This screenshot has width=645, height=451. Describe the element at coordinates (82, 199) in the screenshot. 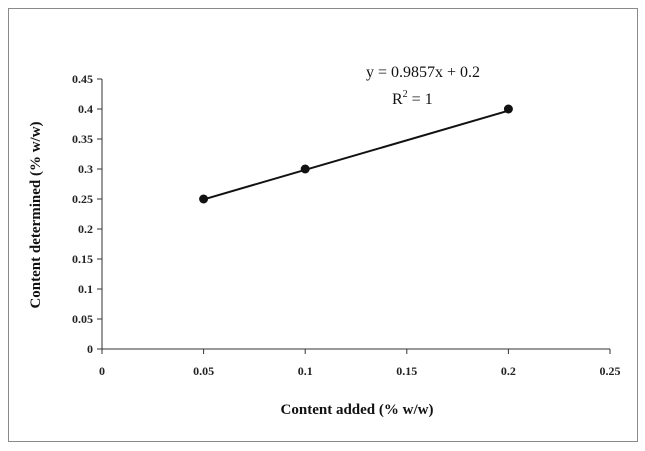

I see `y-tick-label: 0.25` at that location.